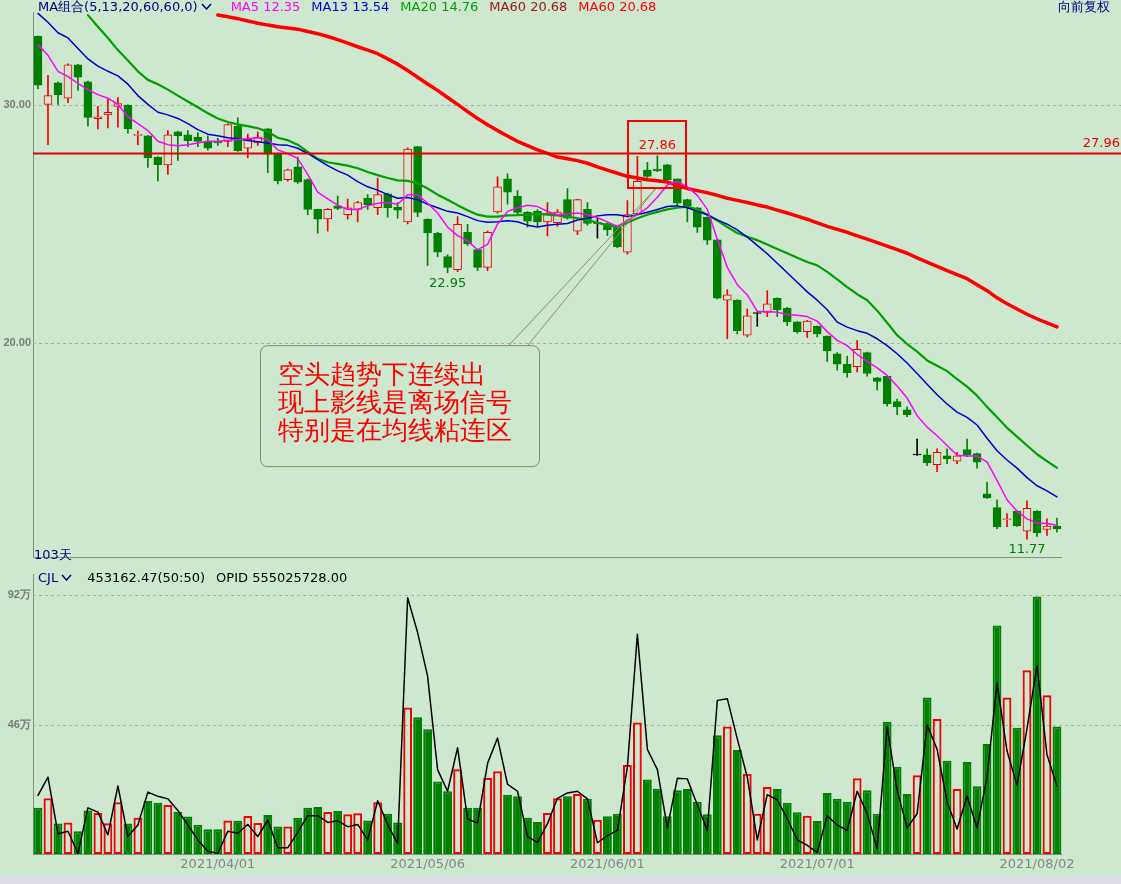 The width and height of the screenshot is (1121, 884). Describe the element at coordinates (17, 103) in the screenshot. I see `y-tick-label: 30.00` at that location.